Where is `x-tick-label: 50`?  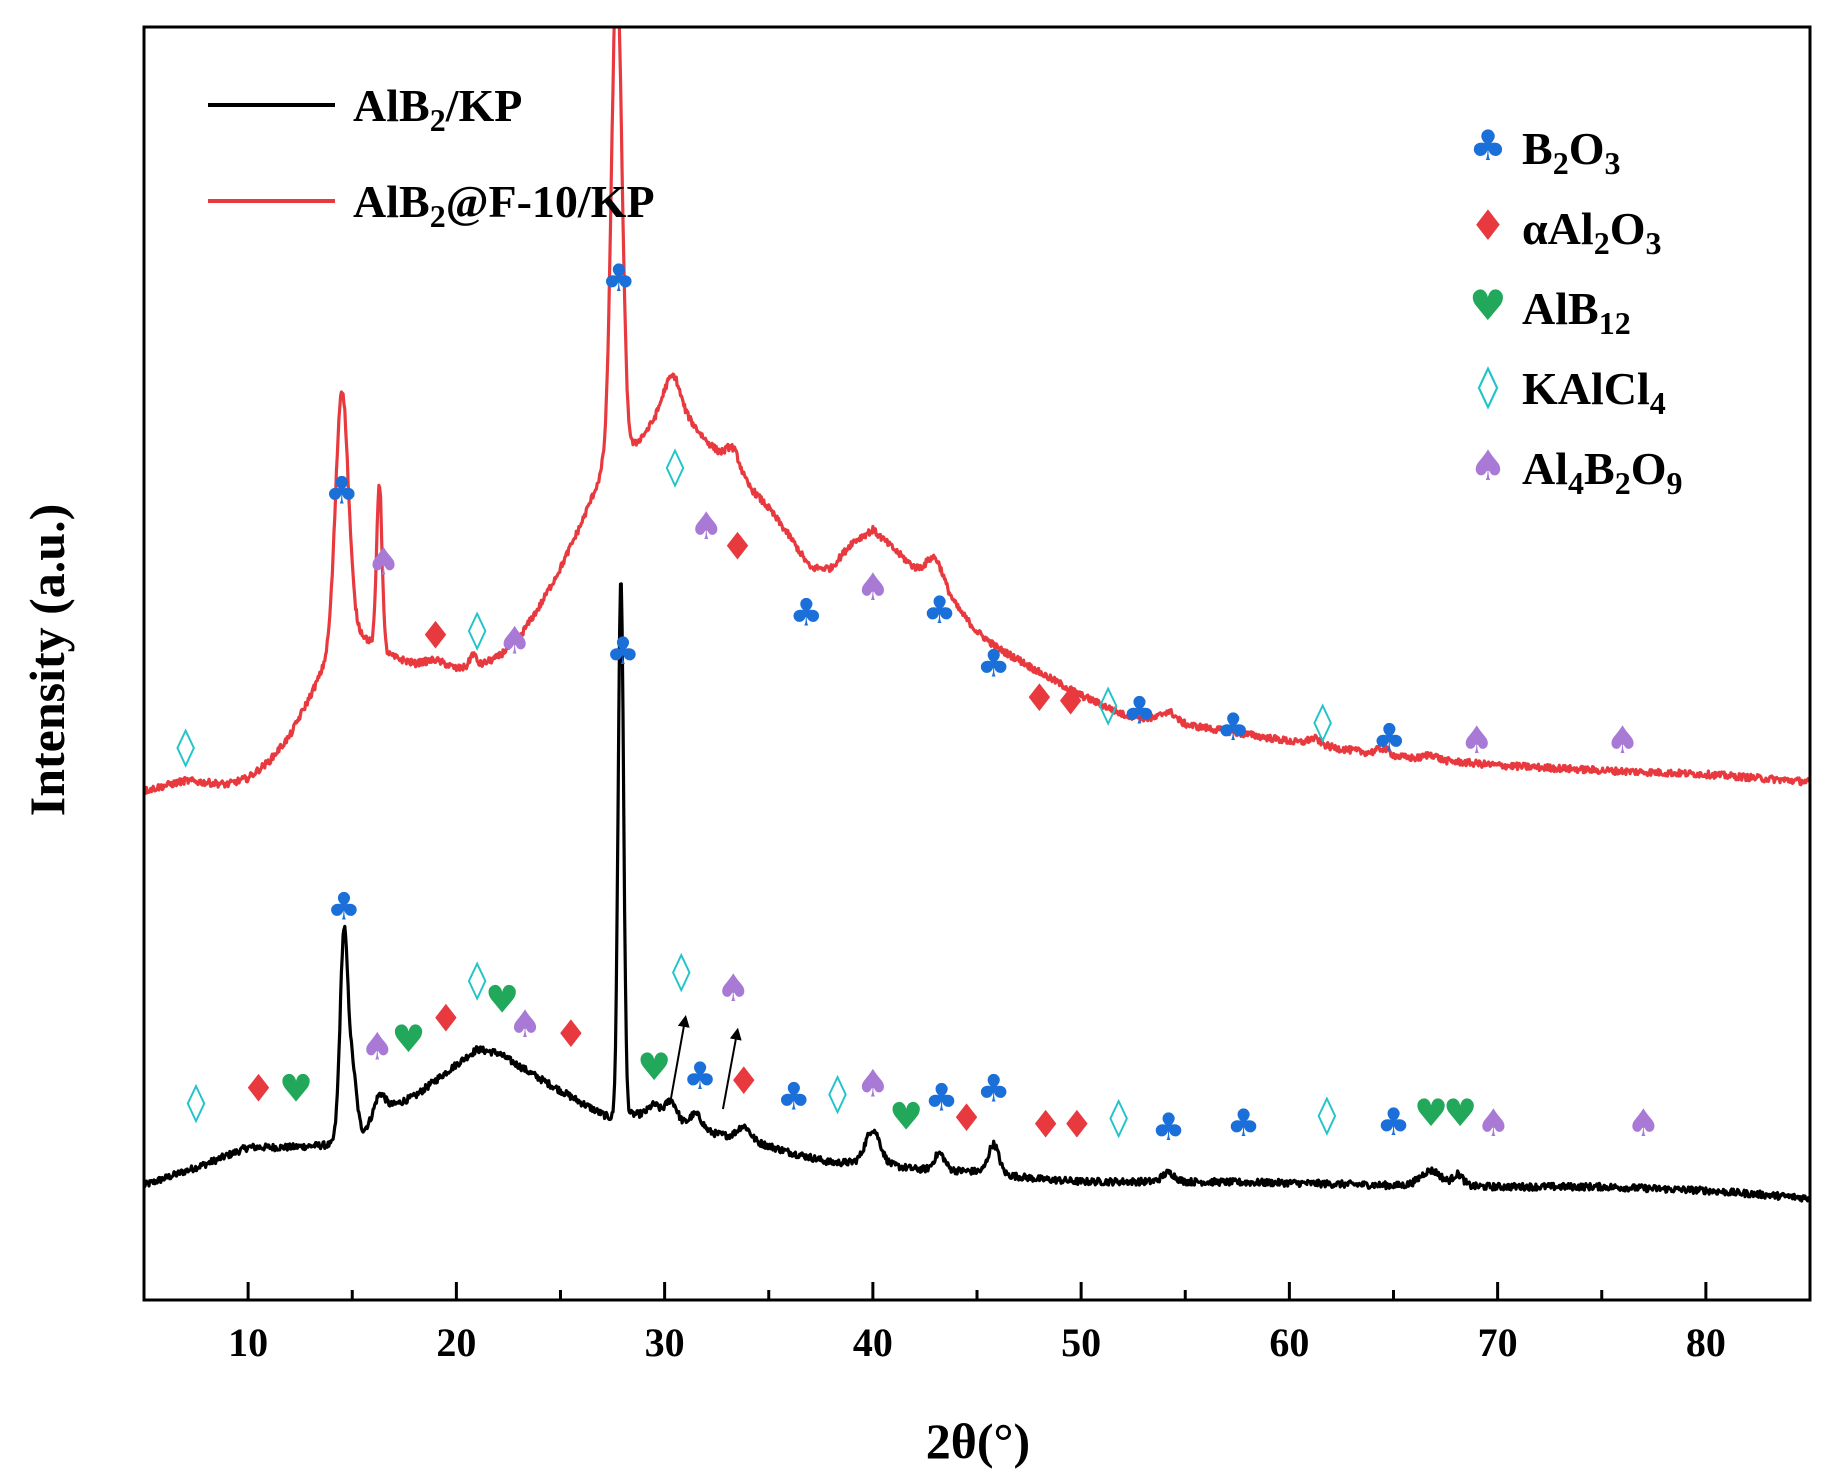
x-tick-label: 50 is located at coordinates (1081, 1342).